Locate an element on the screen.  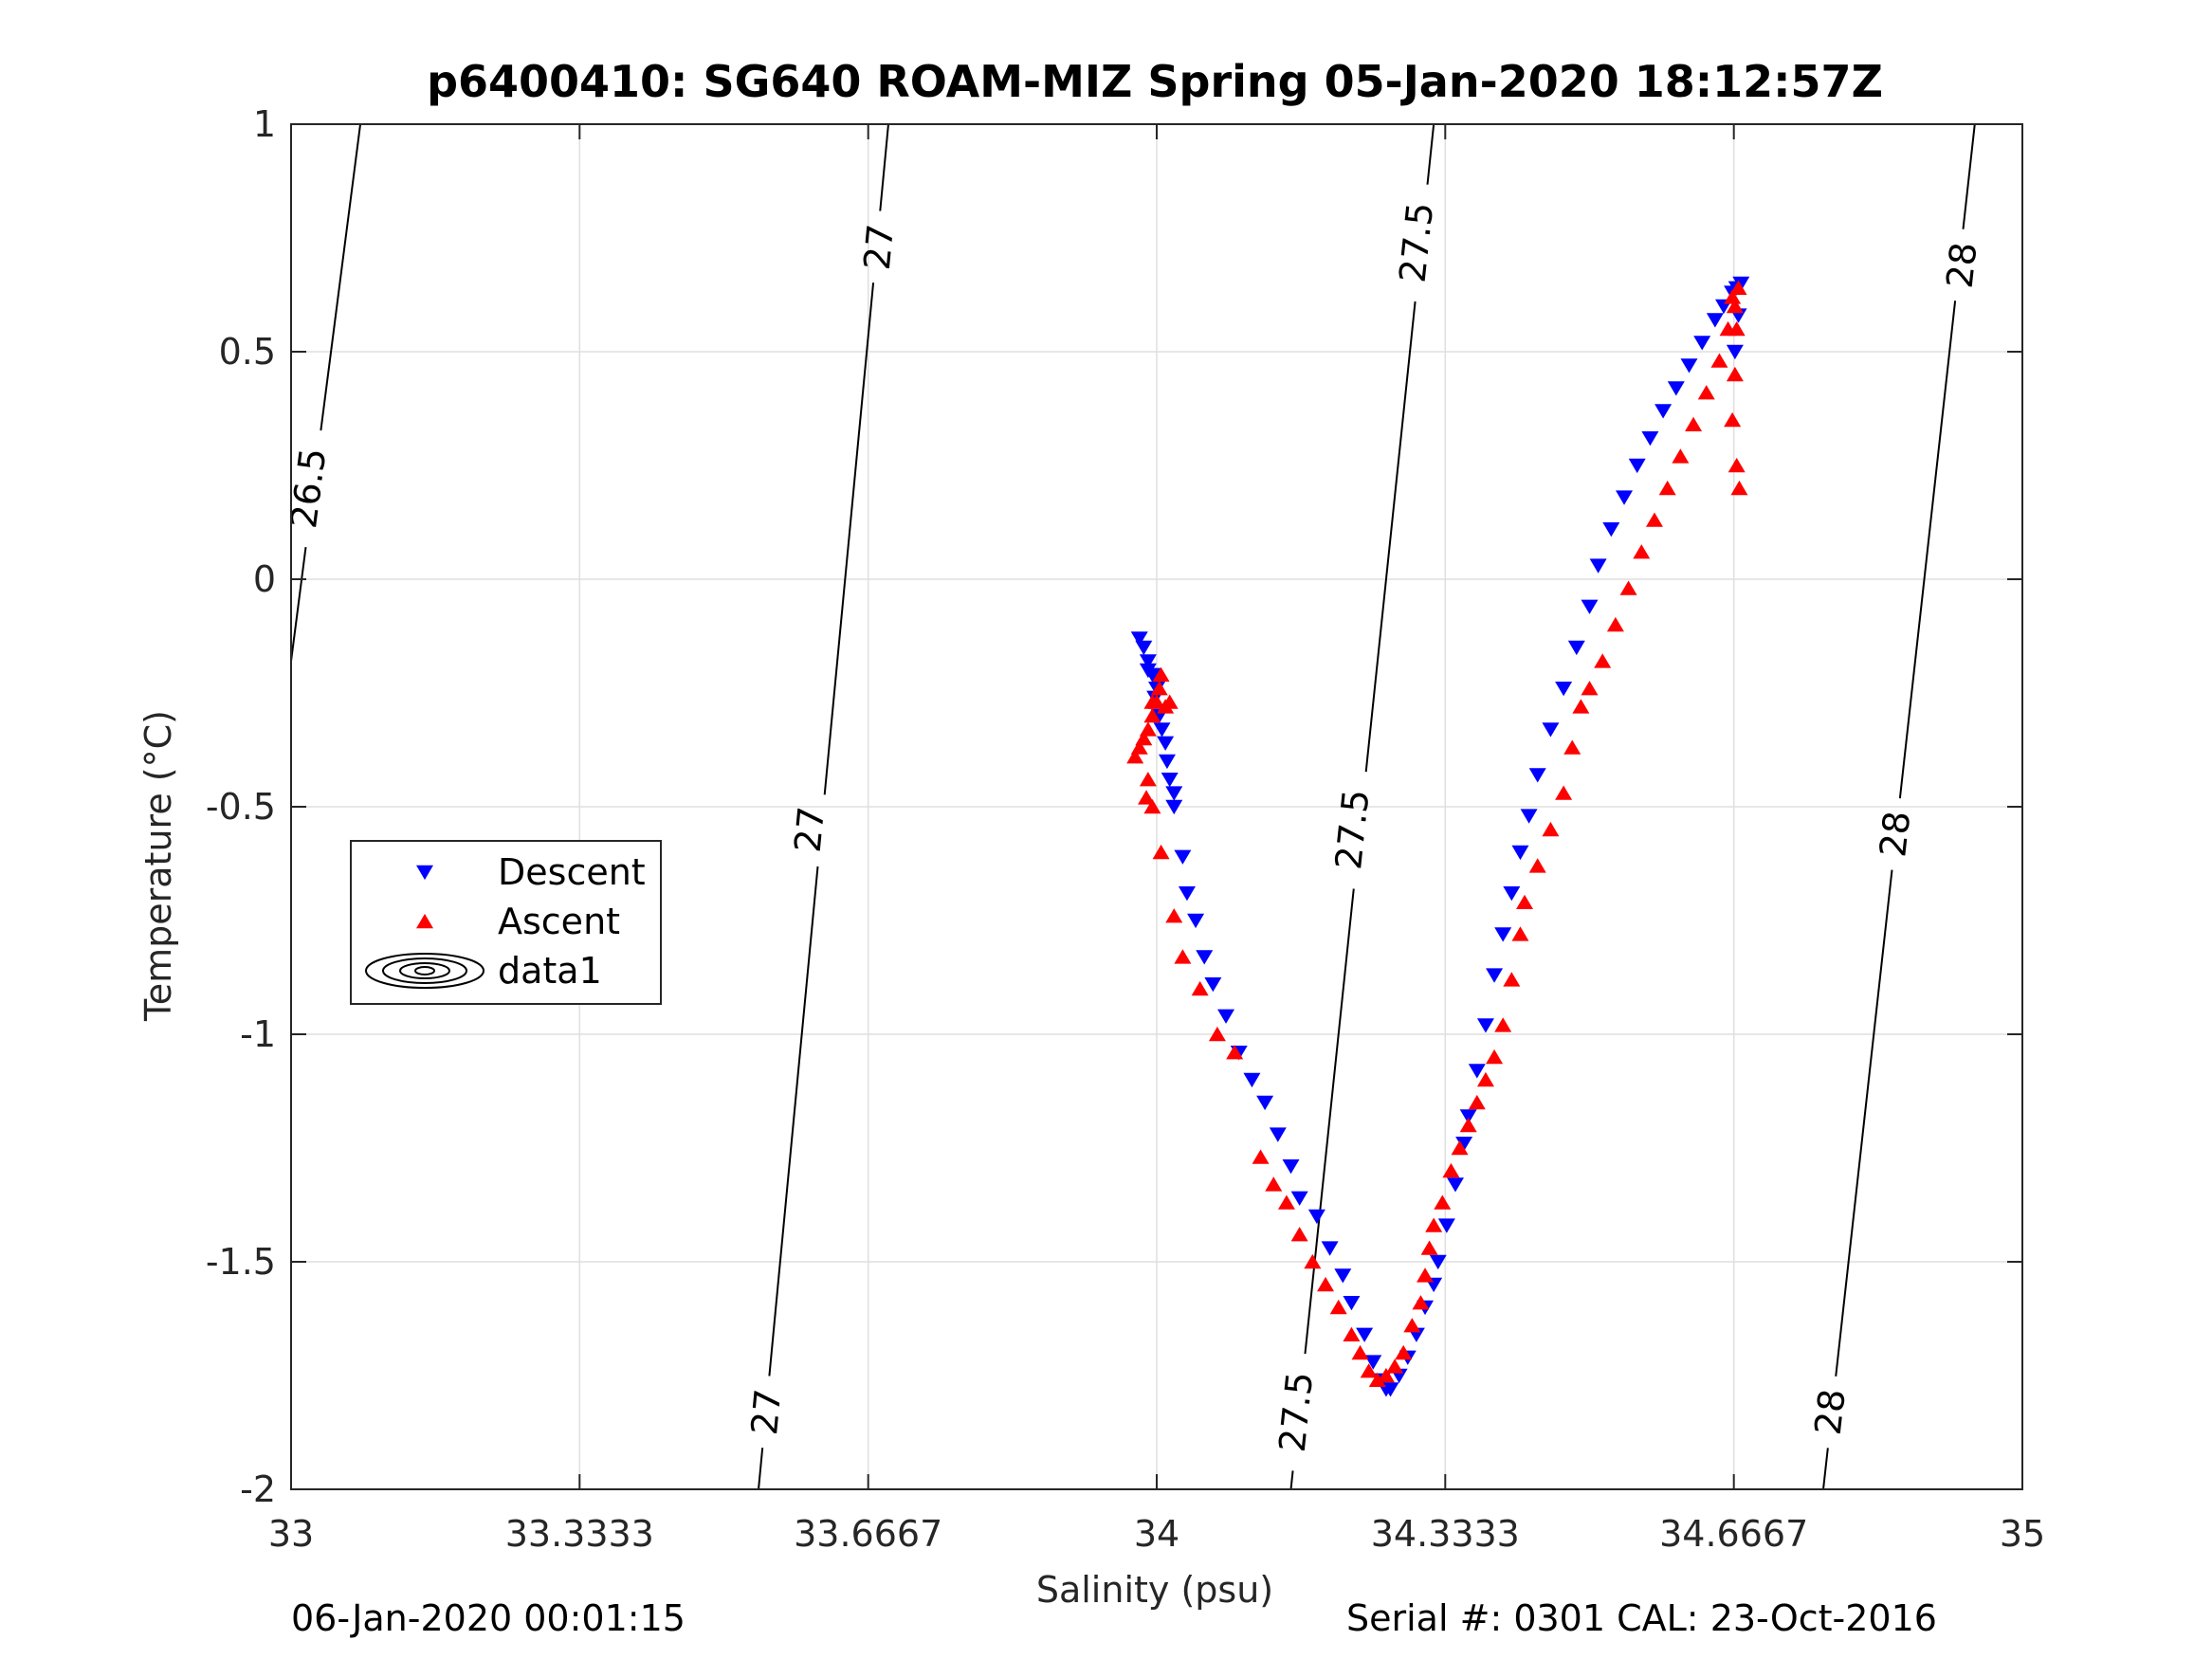
x-axis-label: Salinity (psu) is located at coordinates (1154, 1590).